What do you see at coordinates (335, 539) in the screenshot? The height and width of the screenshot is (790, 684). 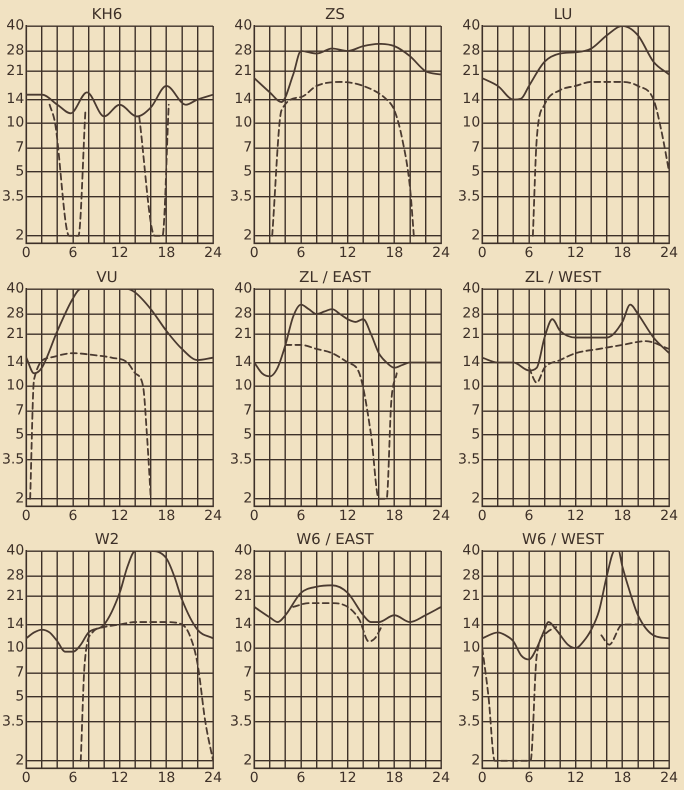 I see `chart-title: W6 / EAST` at bounding box center [335, 539].